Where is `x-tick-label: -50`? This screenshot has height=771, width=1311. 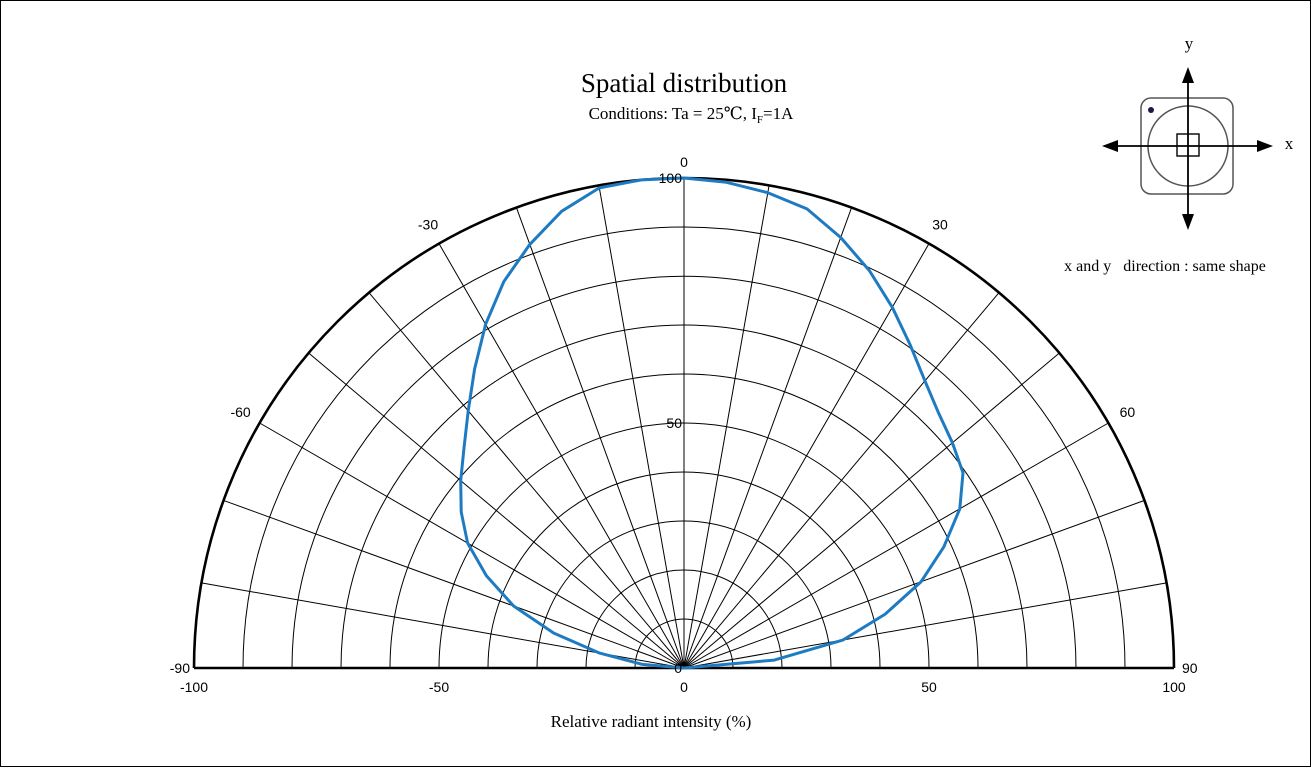 x-tick-label: -50 is located at coordinates (439, 687).